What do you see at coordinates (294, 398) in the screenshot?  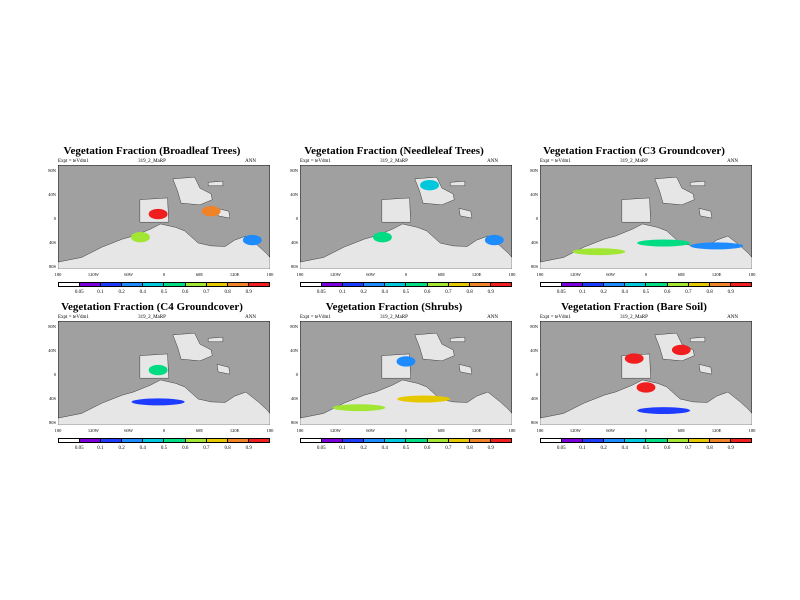 I see `y-tick: 40S` at bounding box center [294, 398].